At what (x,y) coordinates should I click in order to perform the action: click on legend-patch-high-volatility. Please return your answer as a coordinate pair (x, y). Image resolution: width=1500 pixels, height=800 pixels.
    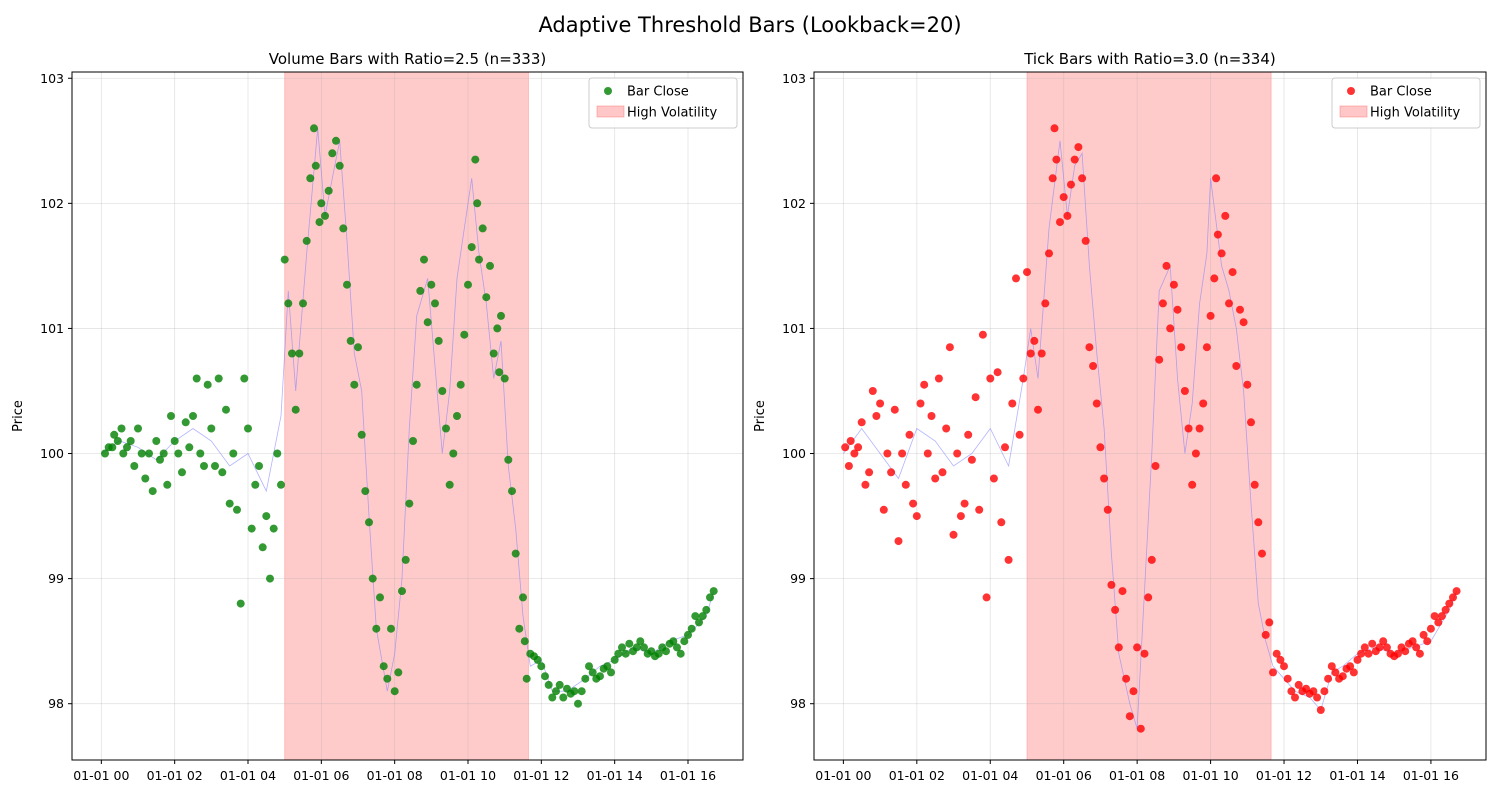
    Looking at the image, I should click on (610, 111).